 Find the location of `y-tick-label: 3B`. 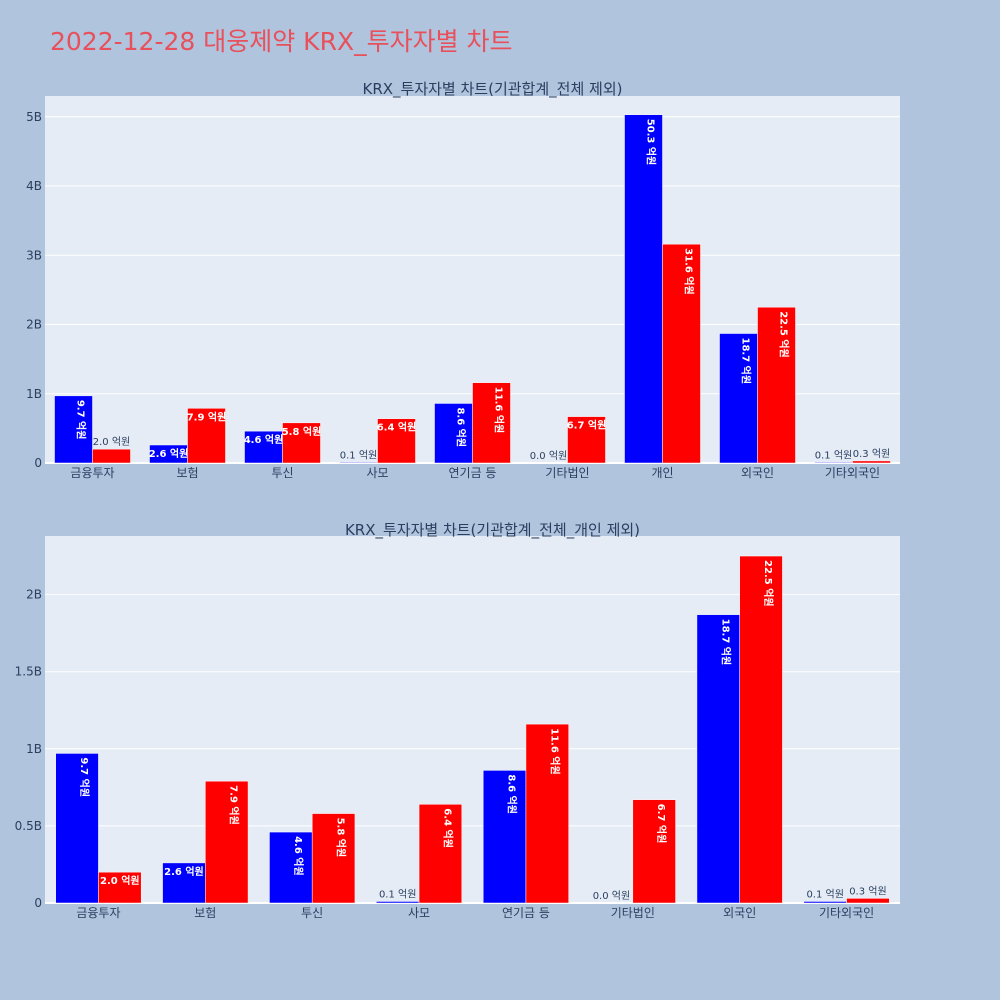

y-tick-label: 3B is located at coordinates (34, 255).